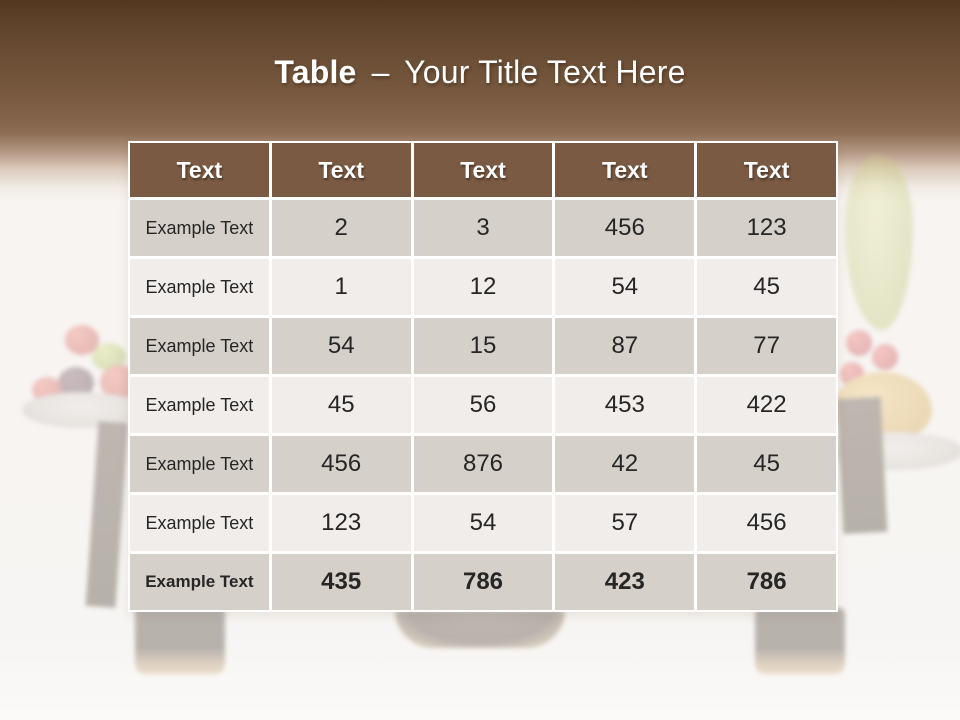  Describe the element at coordinates (625, 346) in the screenshot. I see `value-cell: 87` at that location.